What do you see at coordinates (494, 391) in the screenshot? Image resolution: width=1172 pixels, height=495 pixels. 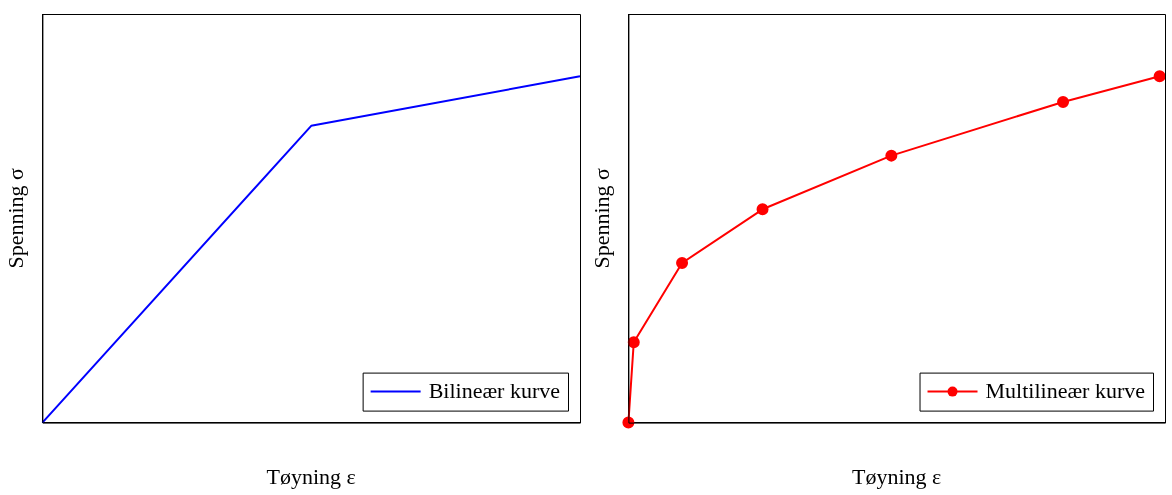 I see `legend-label: Bilineær kurve` at bounding box center [494, 391].